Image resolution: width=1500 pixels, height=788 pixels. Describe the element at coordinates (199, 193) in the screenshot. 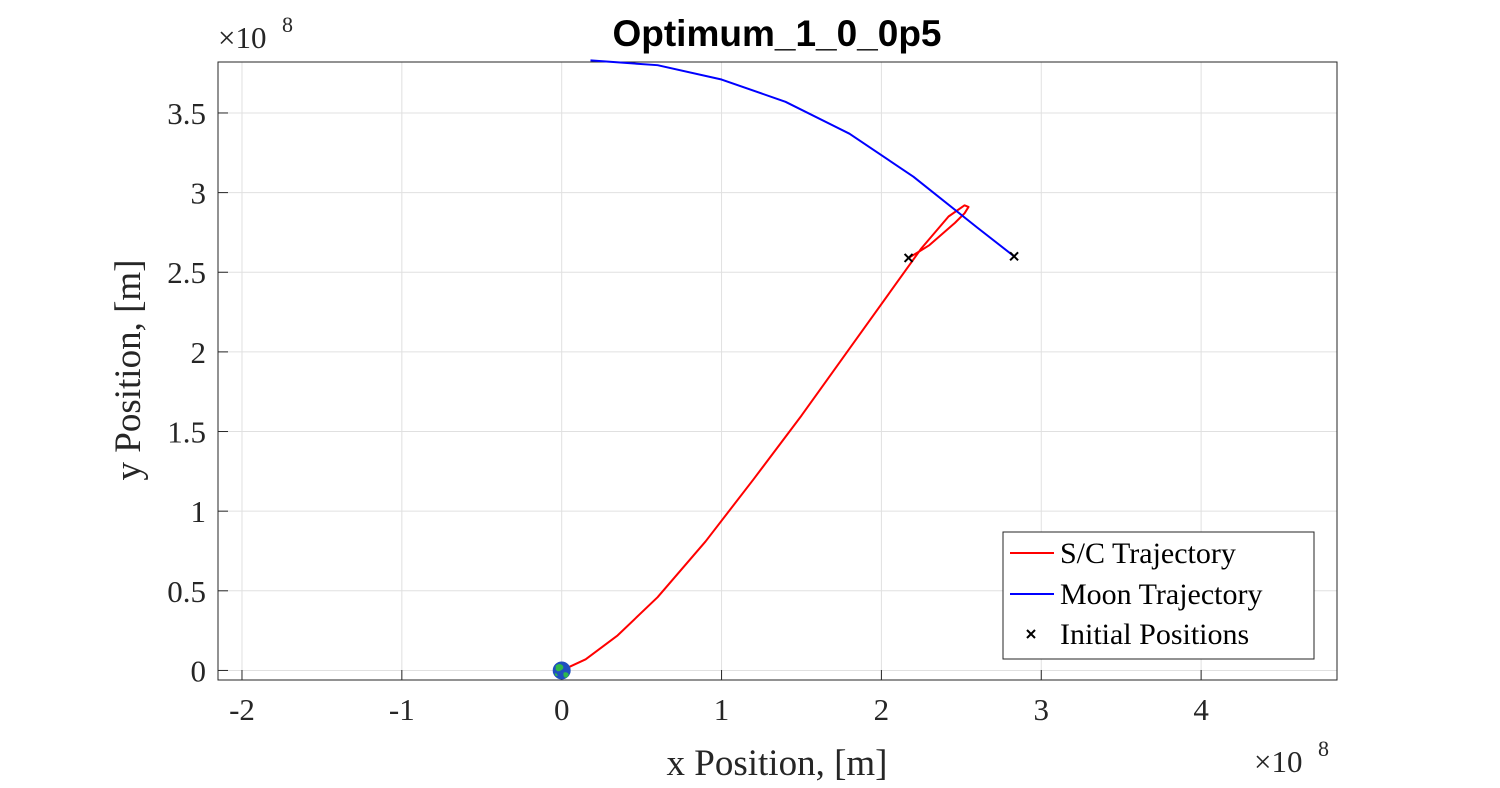

I see `y-tick-label: 3` at that location.